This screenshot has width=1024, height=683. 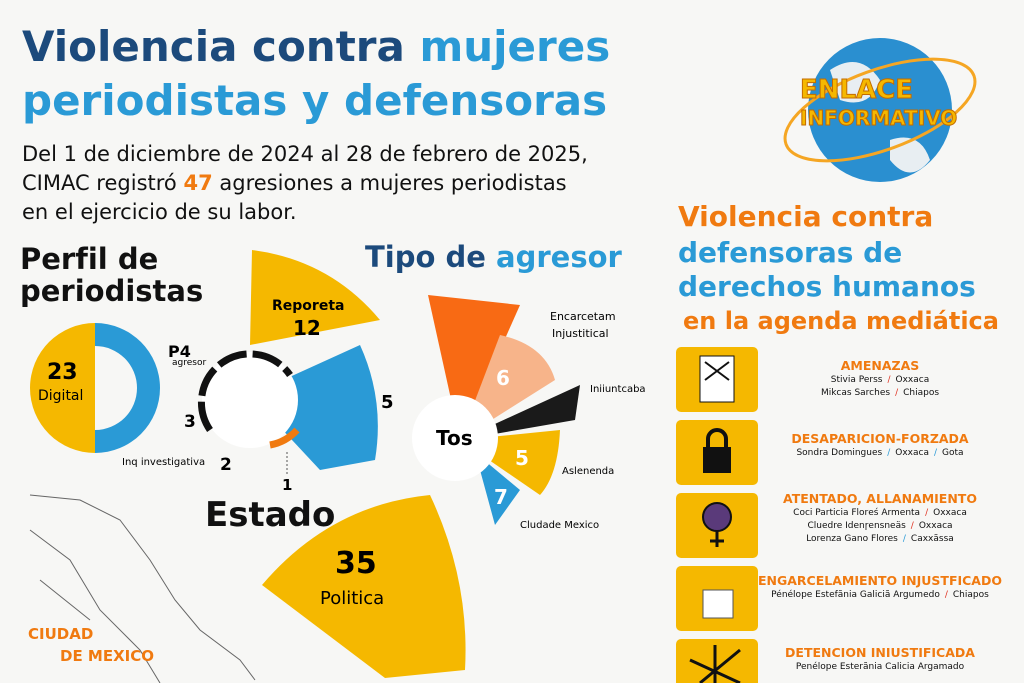 I want to click on item-text: Mikcas Sarches, so click(x=855, y=393).